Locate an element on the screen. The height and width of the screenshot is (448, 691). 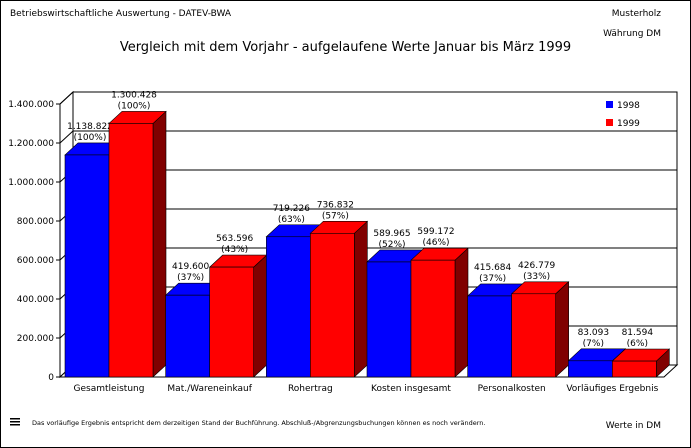
y-tick-label: 400.000 is located at coordinates (35, 300).